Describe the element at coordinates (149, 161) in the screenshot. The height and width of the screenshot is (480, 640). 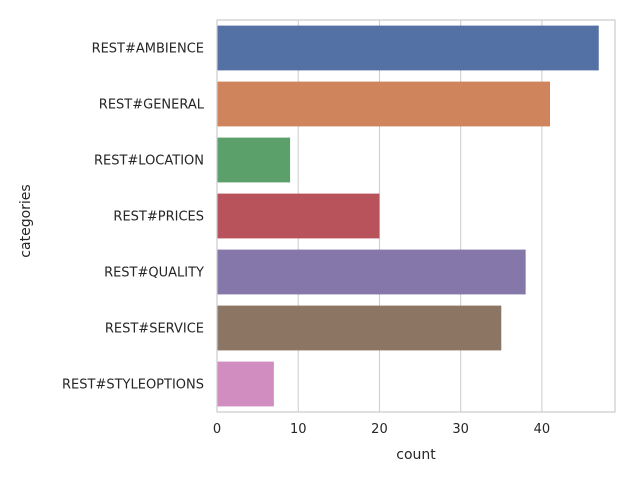
I see `y-tick-label: REST#LOCATION` at that location.